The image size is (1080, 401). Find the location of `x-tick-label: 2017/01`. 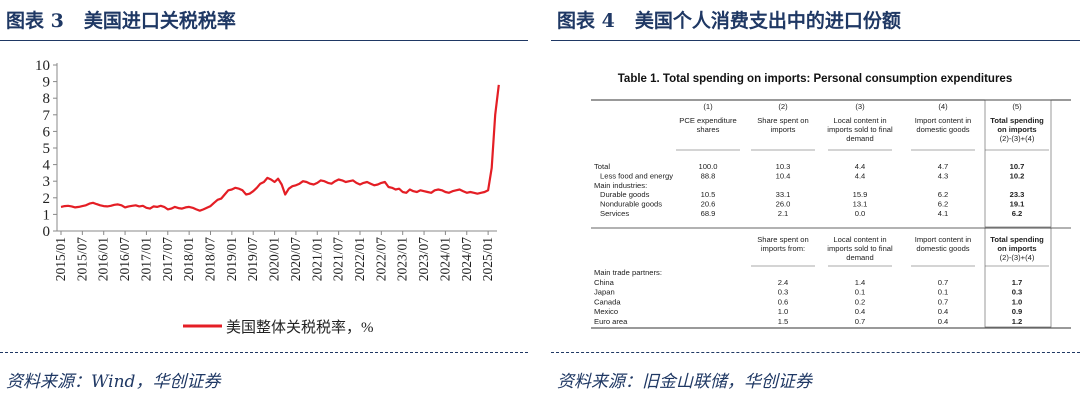

x-tick-label: 2017/01 is located at coordinates (145, 259).